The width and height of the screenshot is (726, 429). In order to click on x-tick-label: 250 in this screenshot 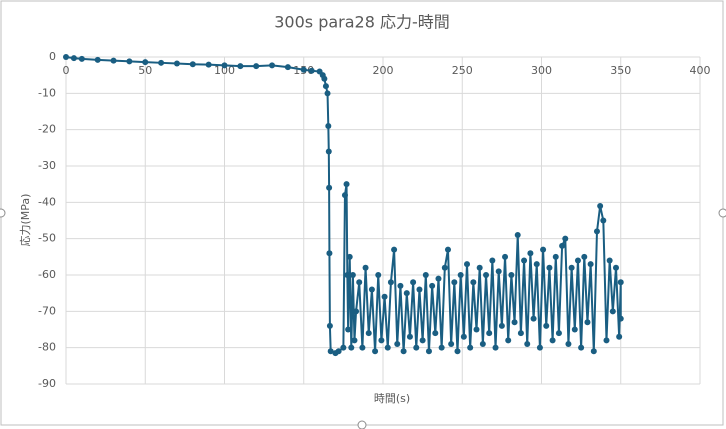, I will do `click(462, 70)`.